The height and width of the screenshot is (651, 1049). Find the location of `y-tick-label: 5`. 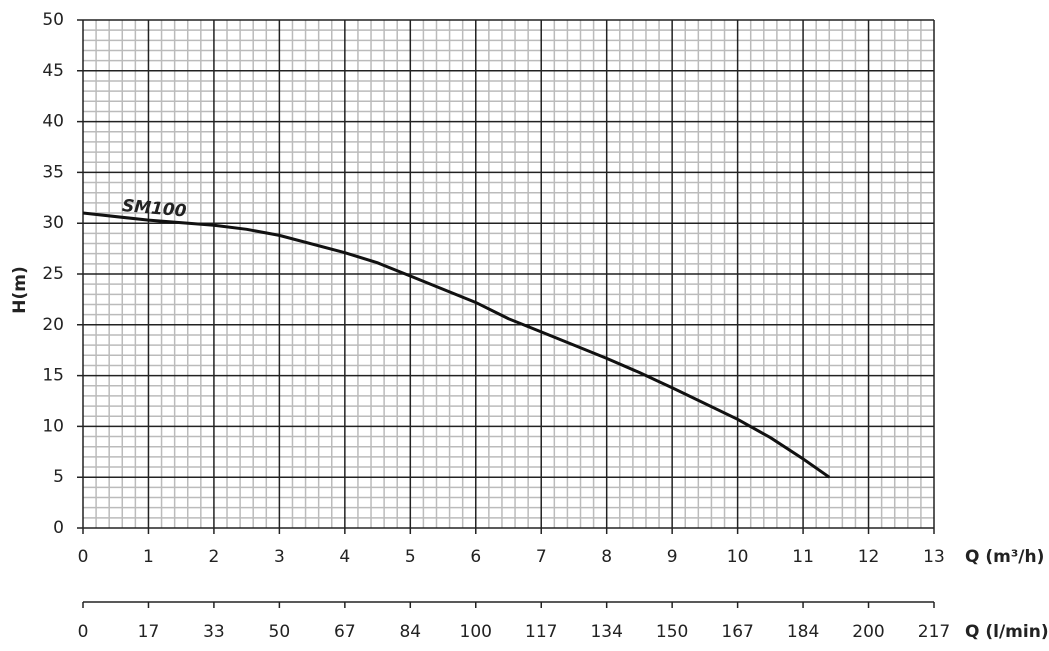

y-tick-label: 5 is located at coordinates (58, 477).